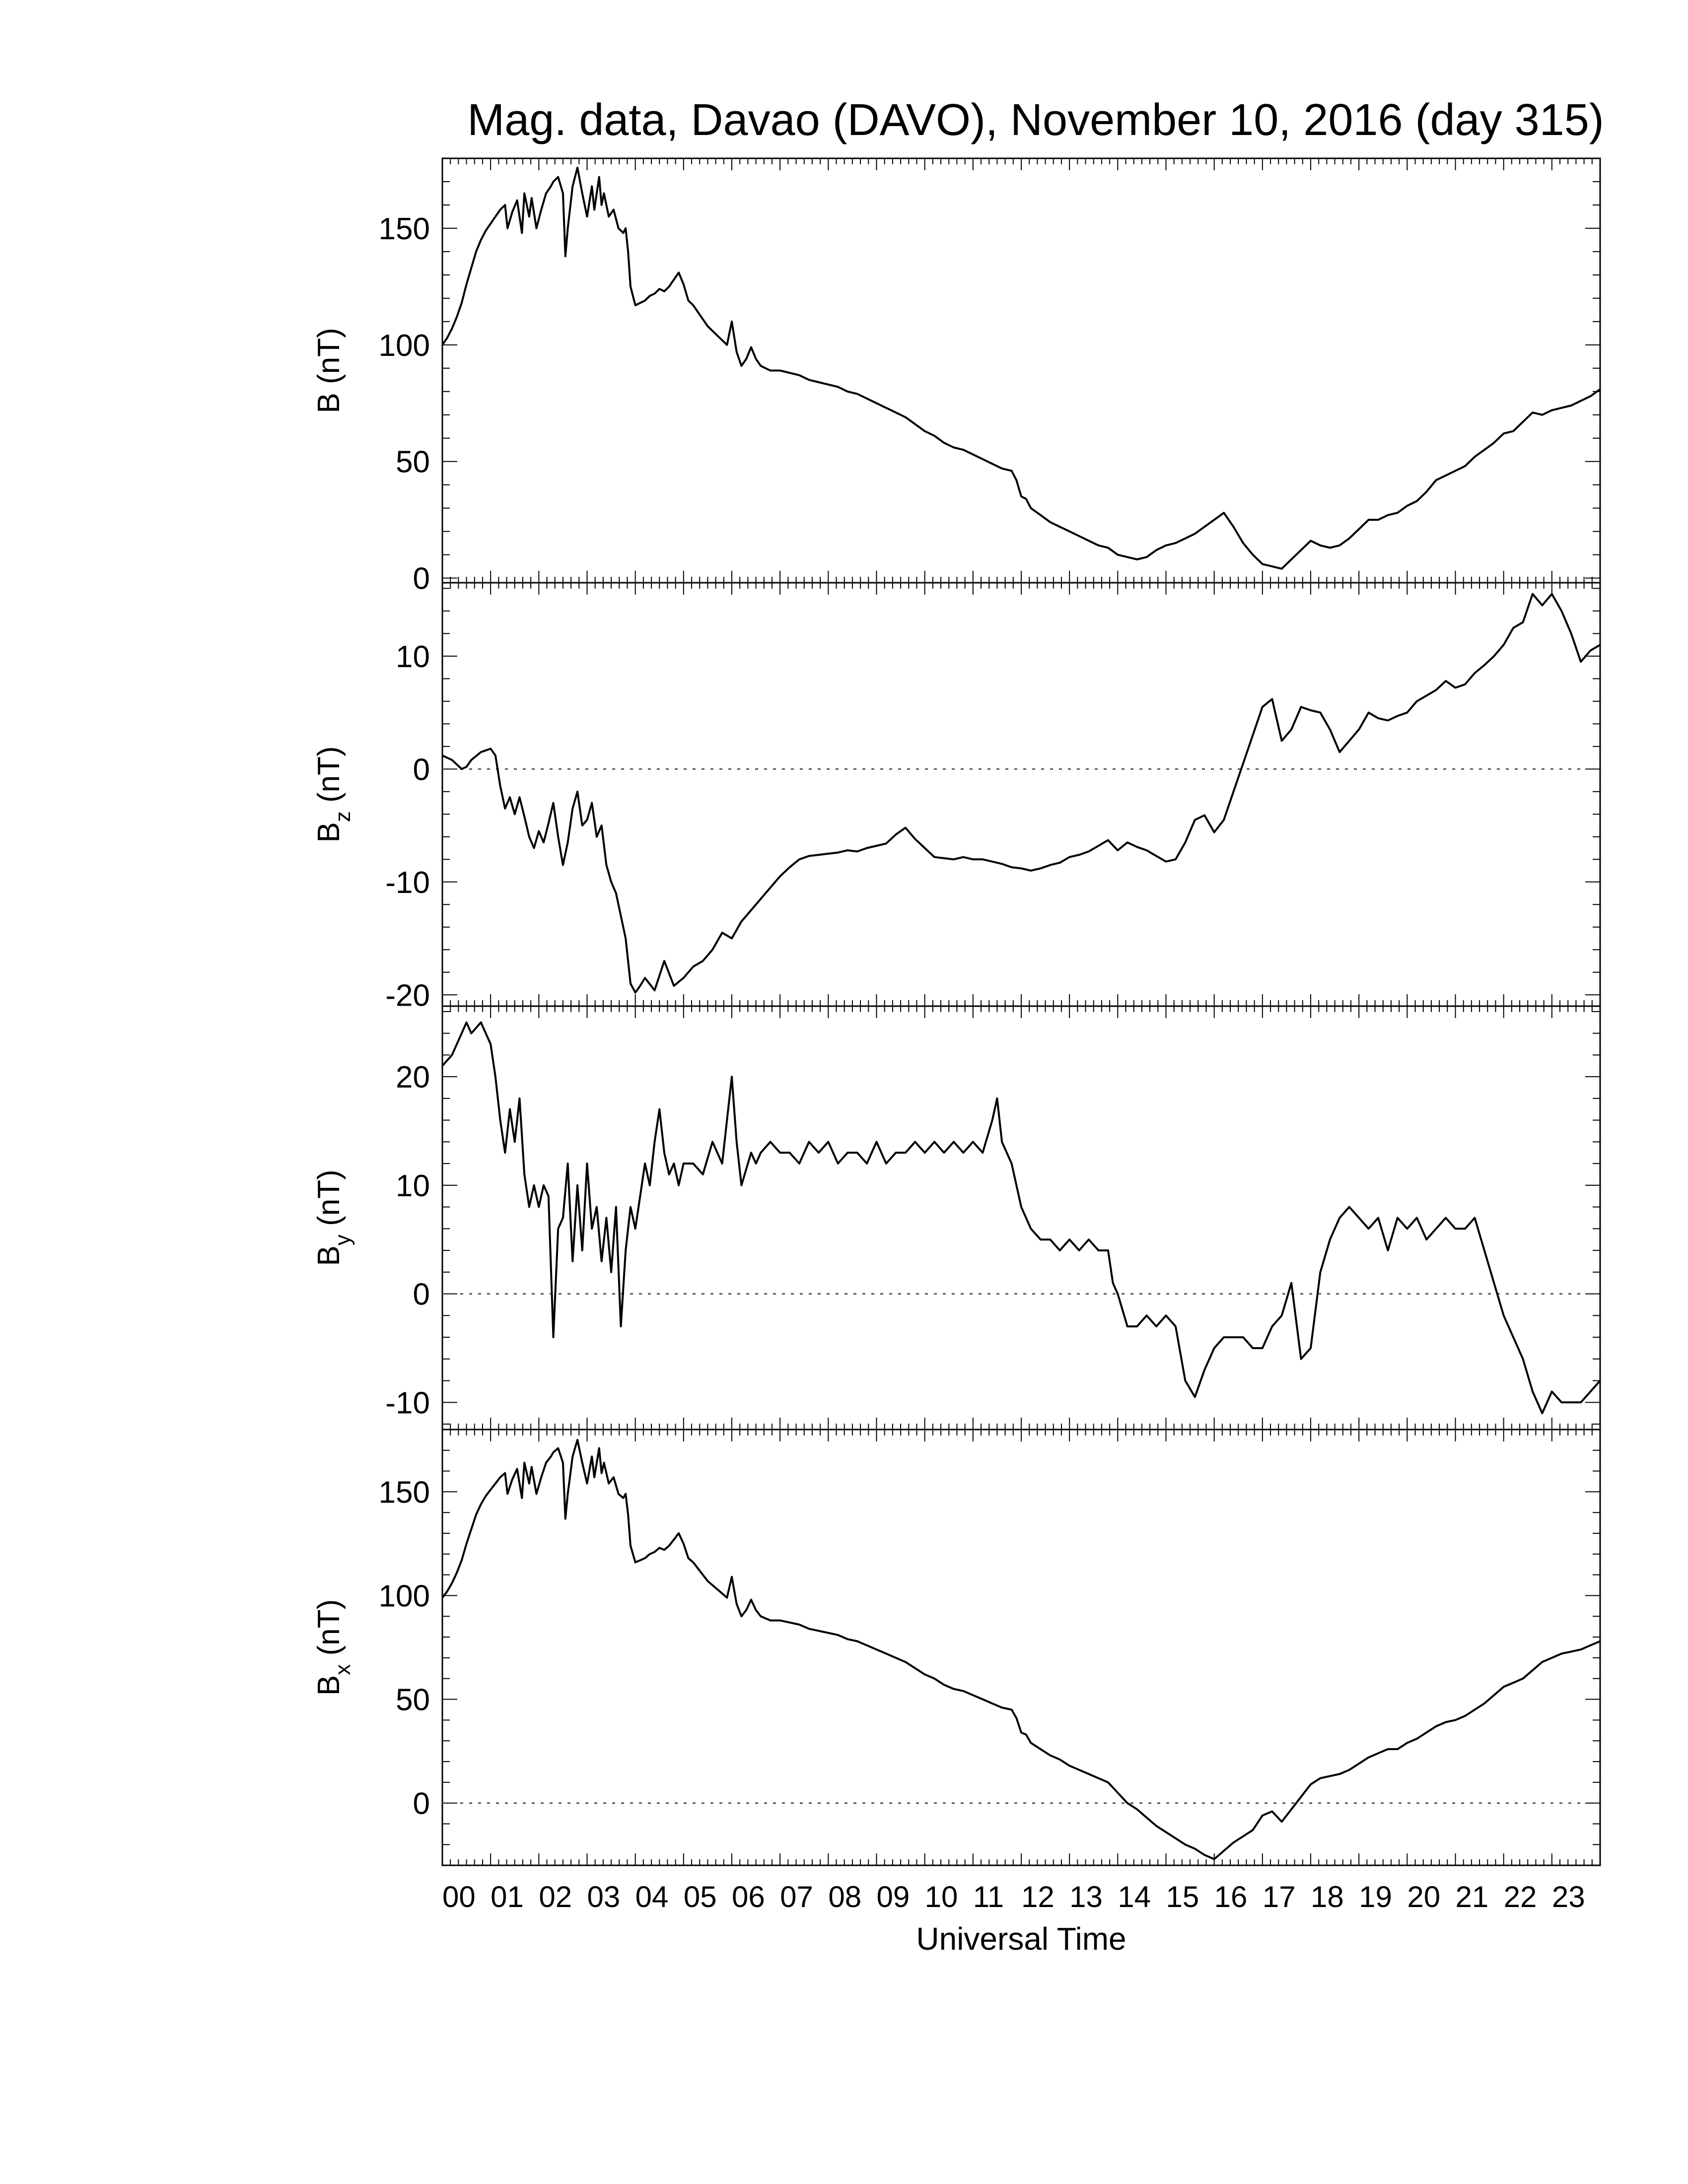 This screenshot has width=1688, height=2184. Describe the element at coordinates (413, 1077) in the screenshot. I see `y-tick-label: 20` at that location.